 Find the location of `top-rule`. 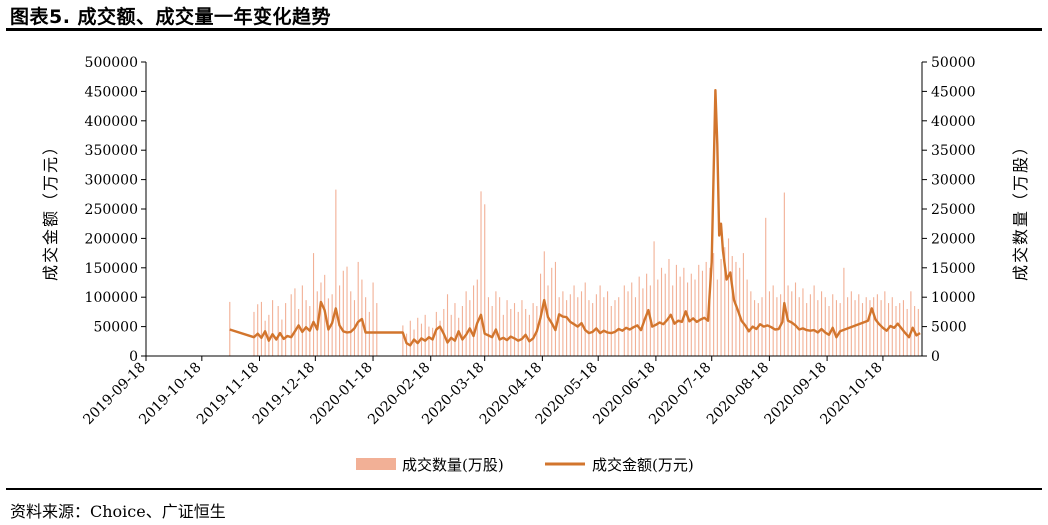

top-rule is located at coordinates (524, 29).